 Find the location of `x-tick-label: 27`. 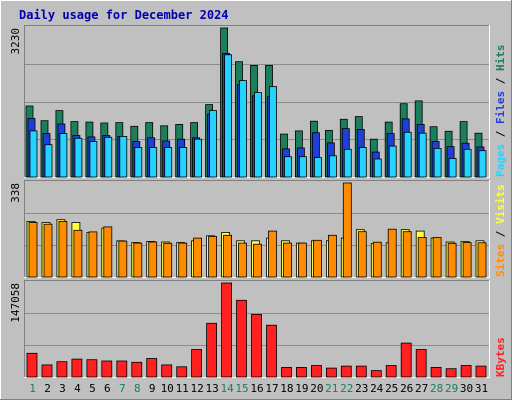

x-tick-label: 27 is located at coordinates (421, 388).